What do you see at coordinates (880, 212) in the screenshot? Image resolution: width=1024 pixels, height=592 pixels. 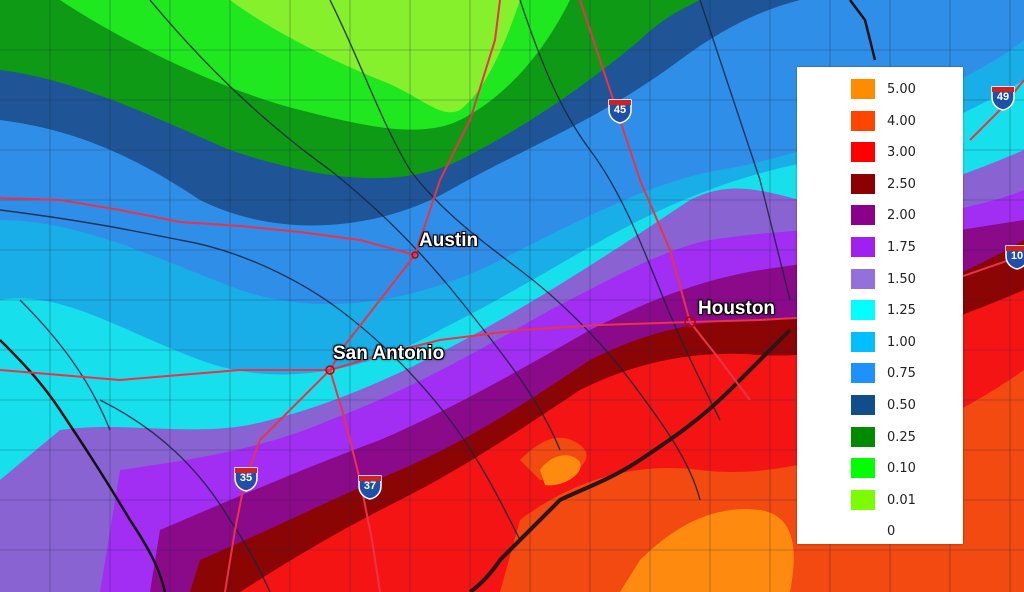 I see `legend-item: 2.00` at bounding box center [880, 212].